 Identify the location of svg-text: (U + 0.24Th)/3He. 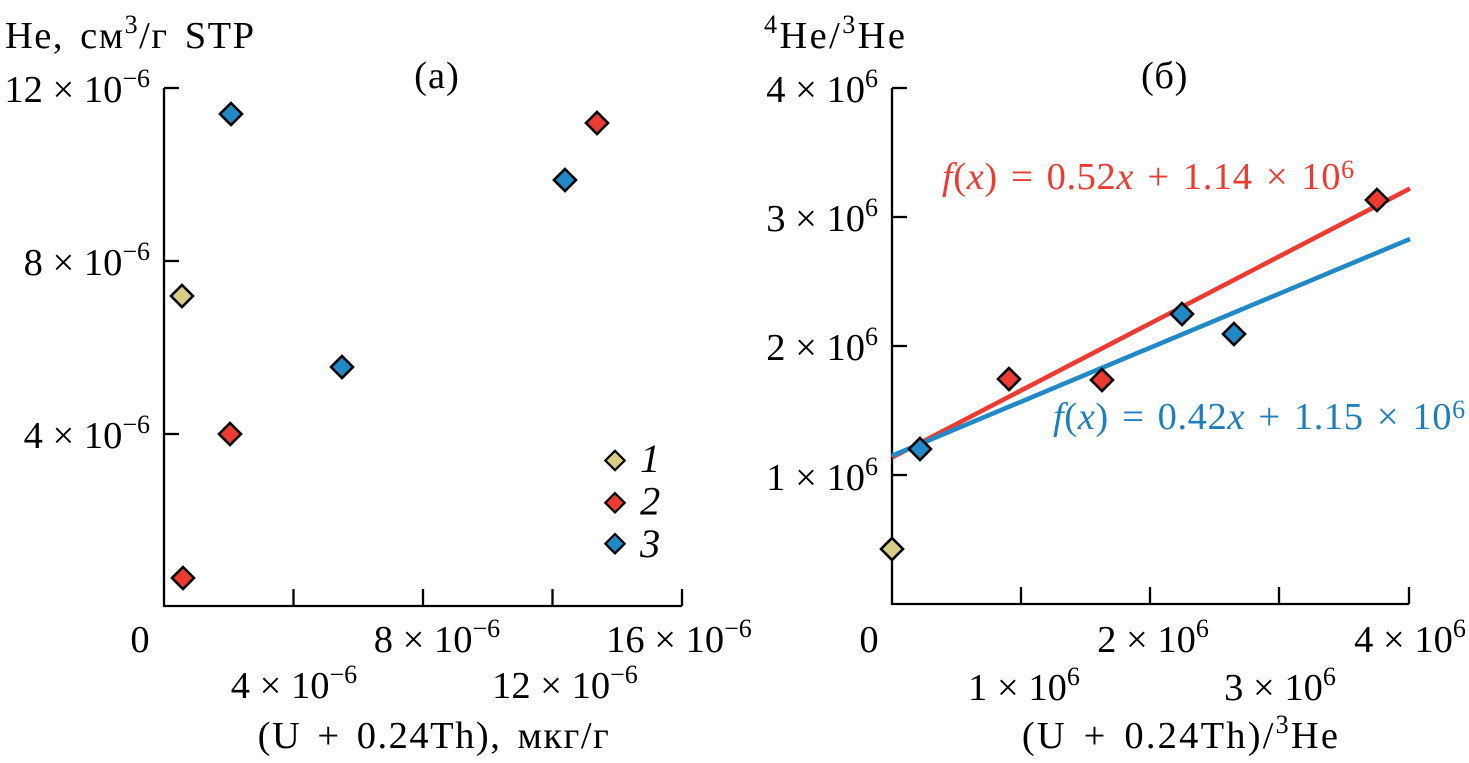
(1181, 733).